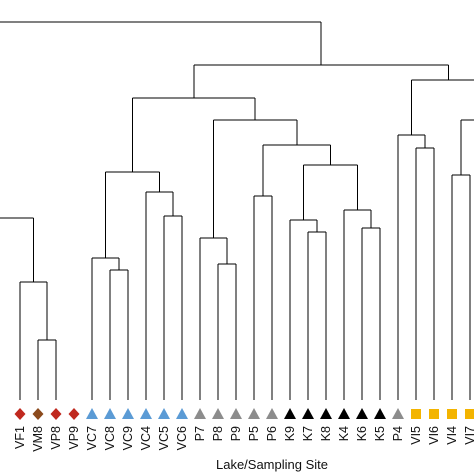 The image size is (474, 474). What do you see at coordinates (362, 433) in the screenshot?
I see `leaf-label-k6: K6` at bounding box center [362, 433].